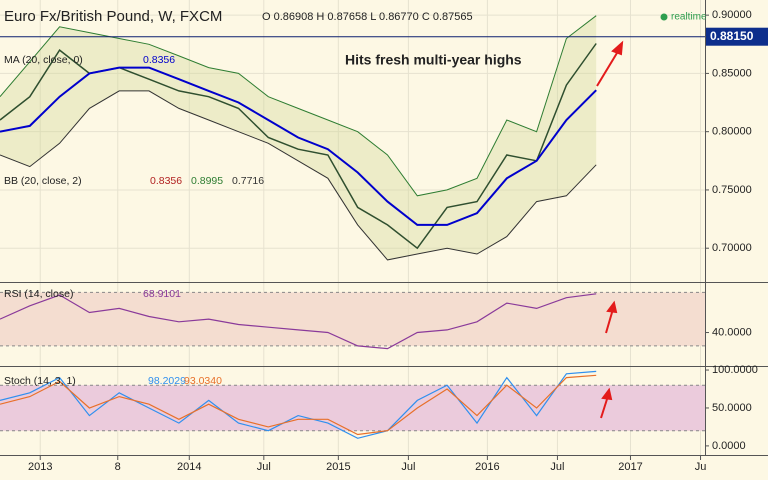 Image resolution: width=768 pixels, height=480 pixels. I want to click on legend-rsi: RSI (14, close), so click(38, 294).